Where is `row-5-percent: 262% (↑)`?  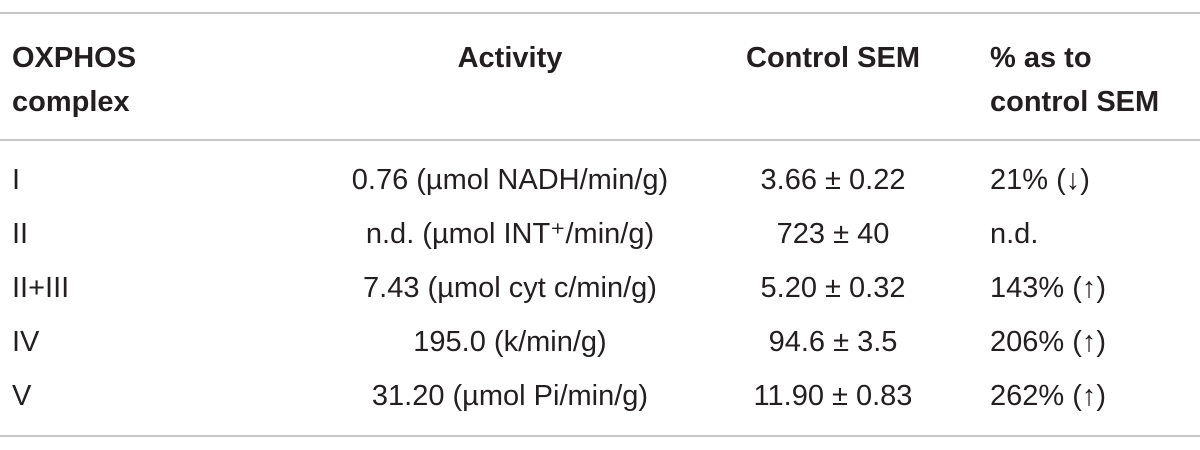 row-5-percent: 262% (↑) is located at coordinates (1048, 396).